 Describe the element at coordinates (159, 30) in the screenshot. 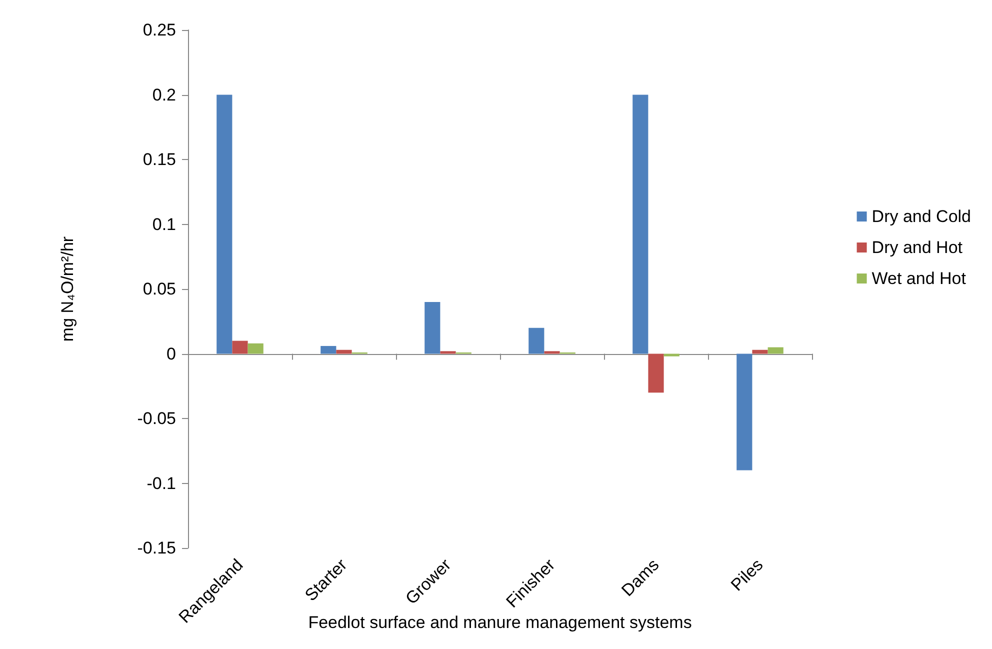

I see `y-tick-label: 0.25` at that location.